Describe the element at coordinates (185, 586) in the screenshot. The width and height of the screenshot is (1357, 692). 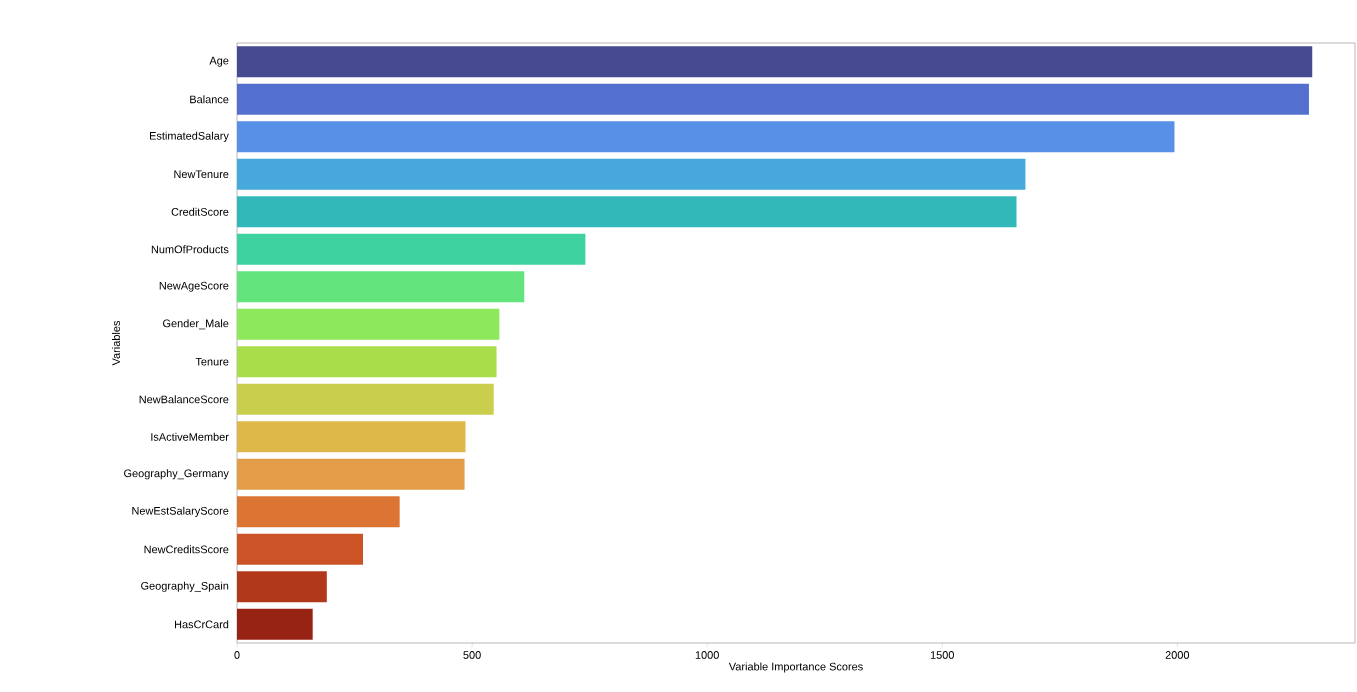
I see `y-tick-label: Geography_Spain` at that location.